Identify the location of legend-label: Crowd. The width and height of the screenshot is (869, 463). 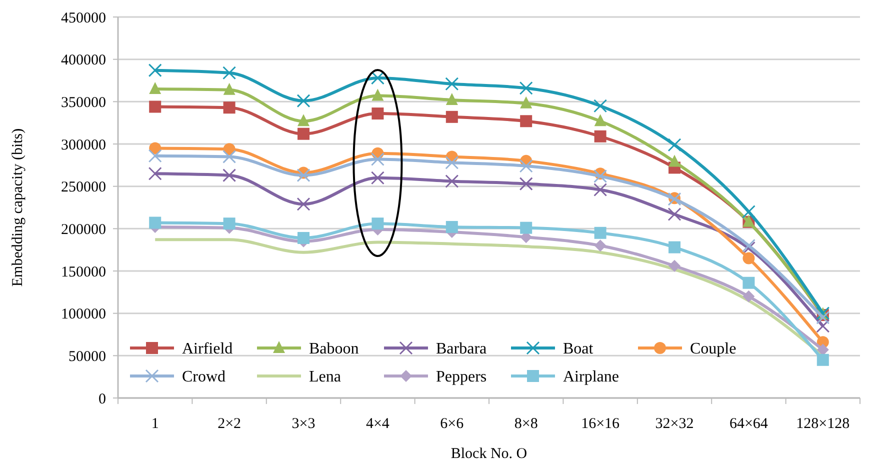
(204, 377).